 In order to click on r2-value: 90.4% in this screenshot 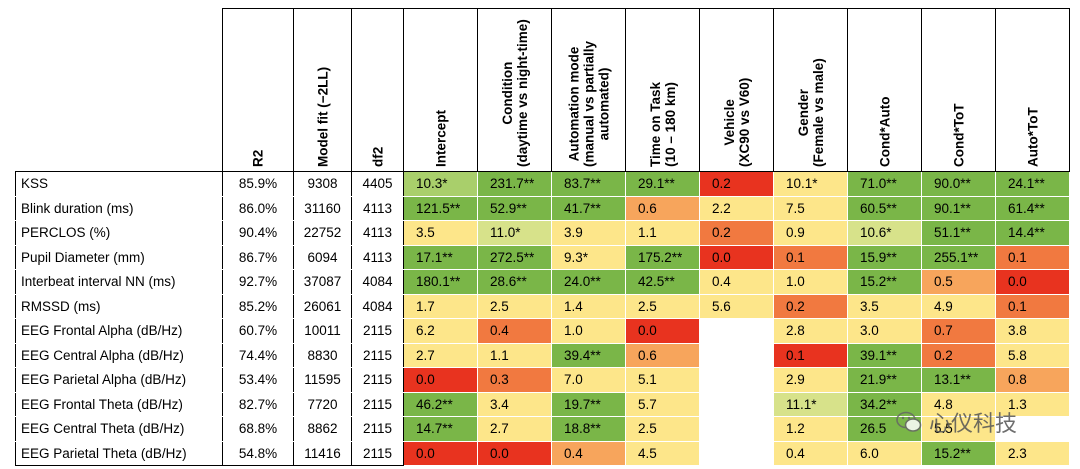, I will do `click(258, 233)`.